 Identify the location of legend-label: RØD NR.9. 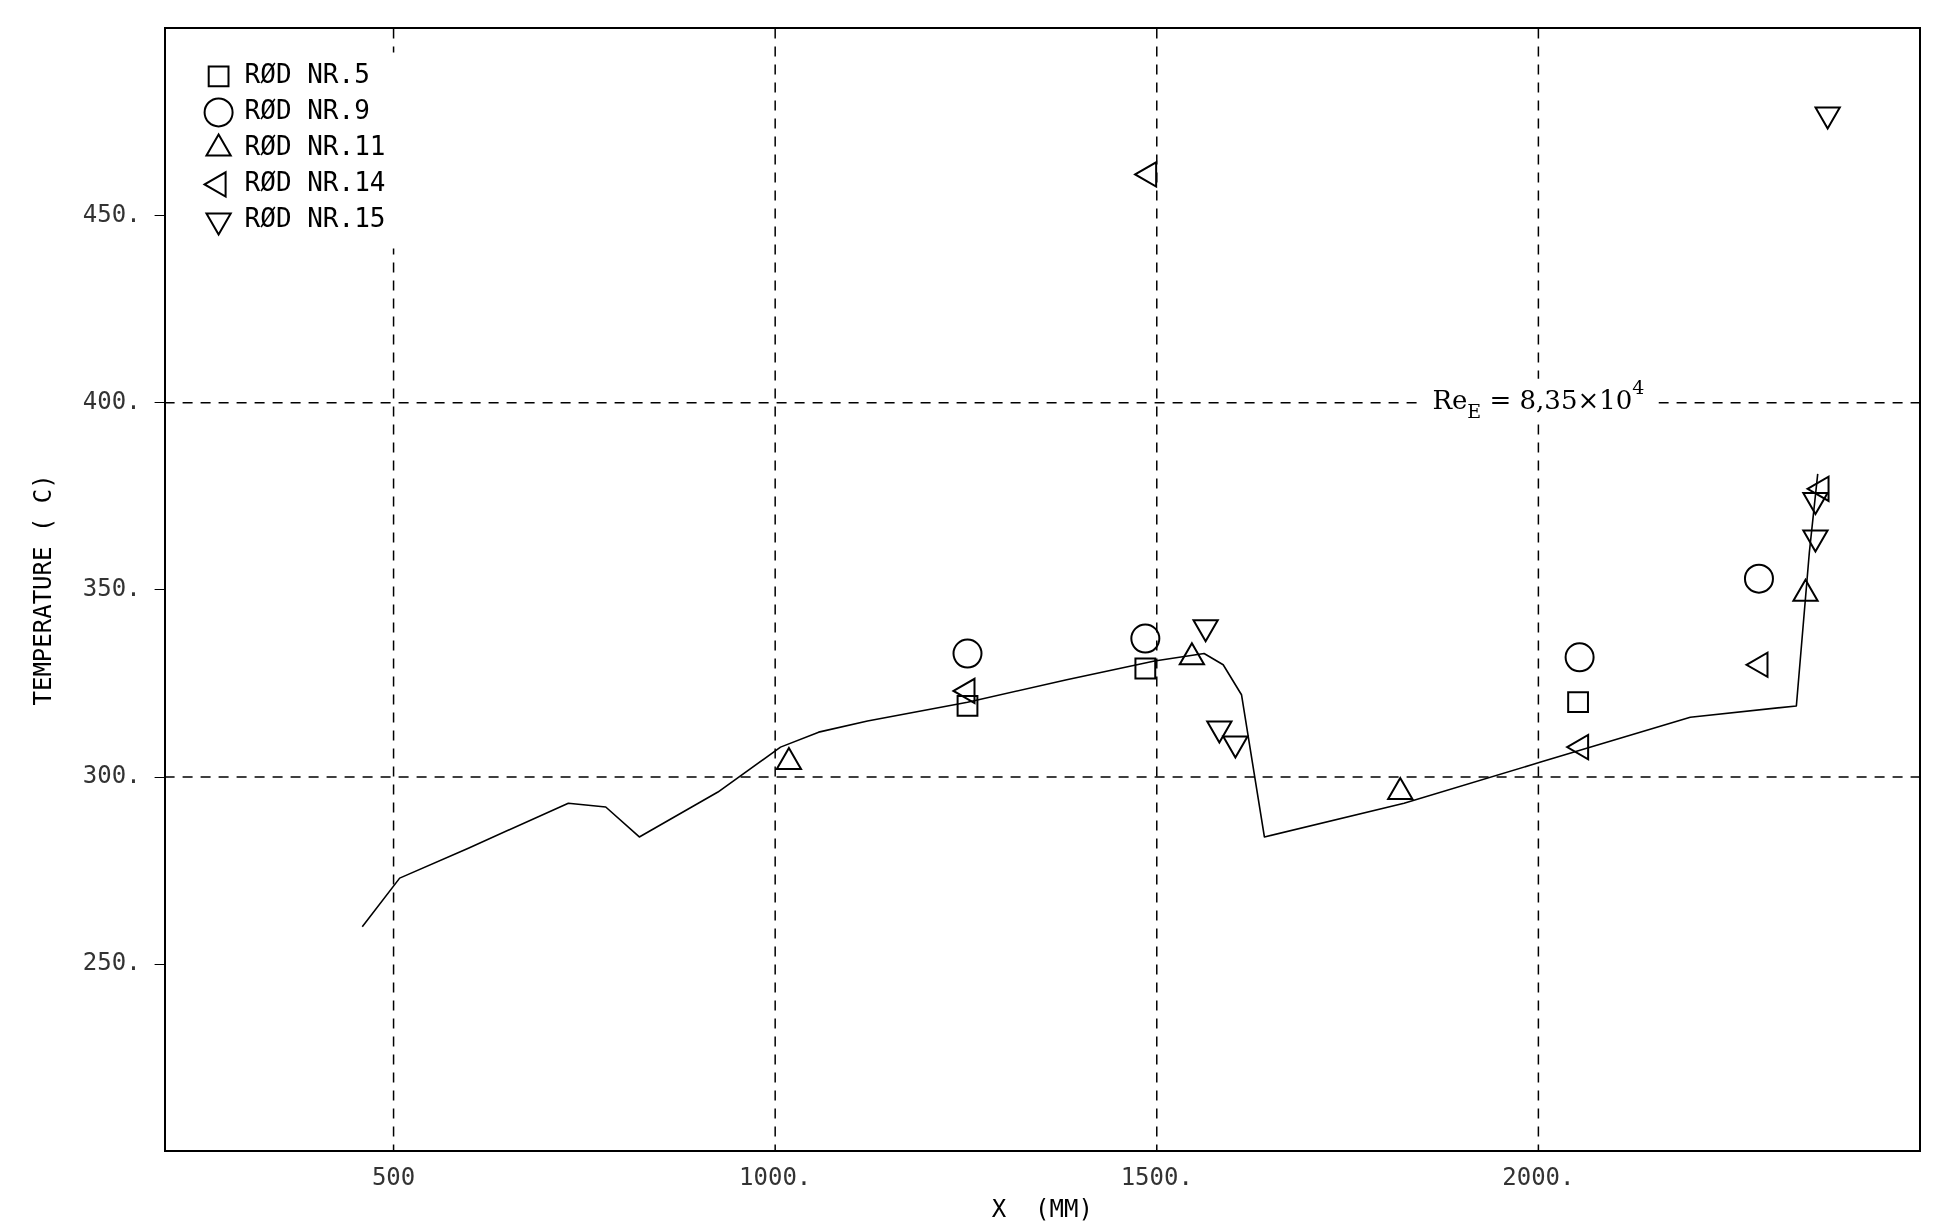
(307, 110).